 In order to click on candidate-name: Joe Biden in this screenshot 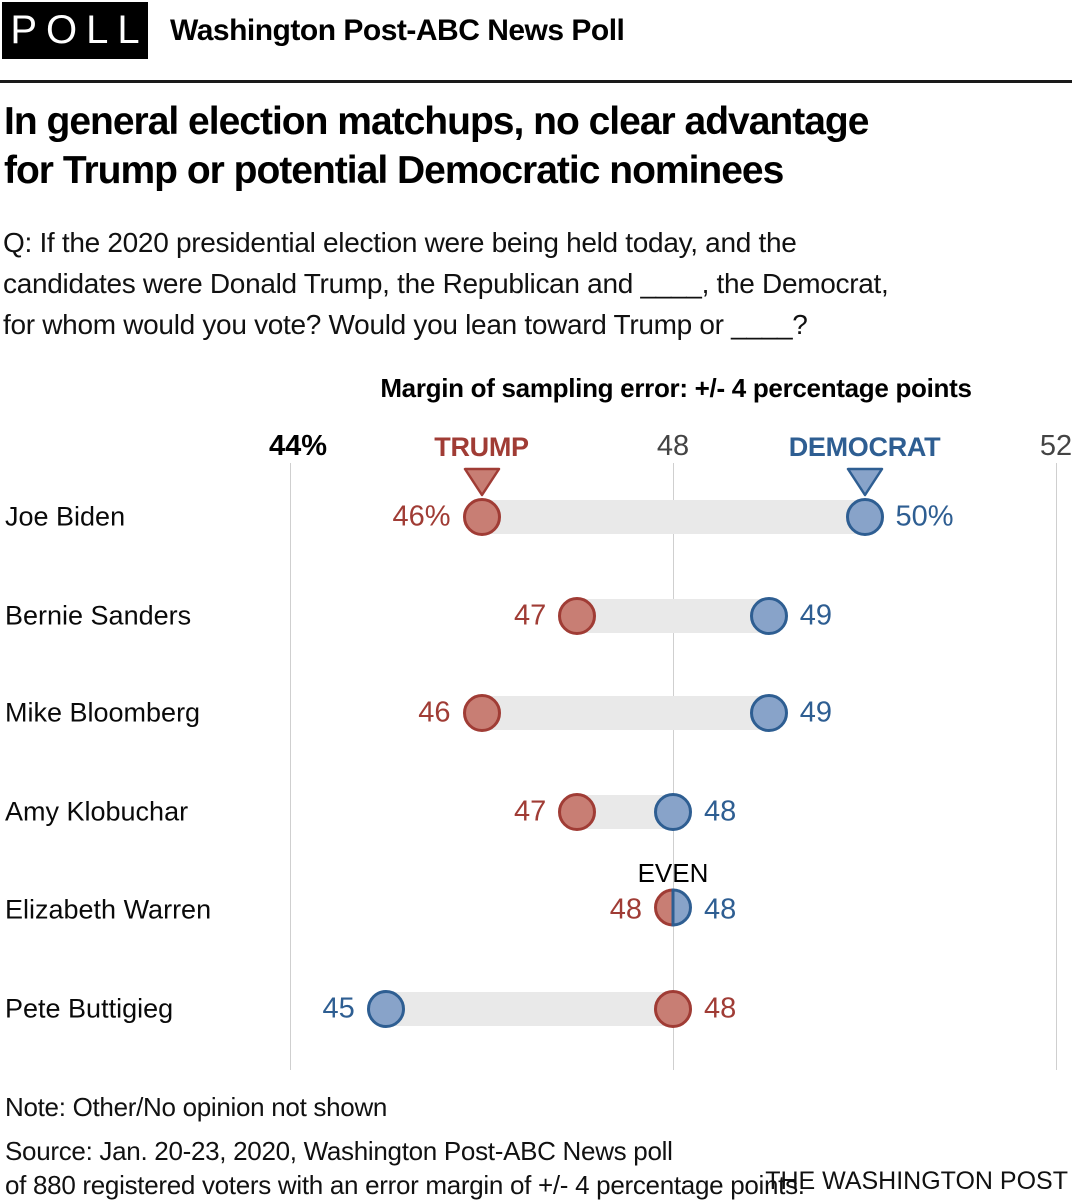, I will do `click(65, 516)`.